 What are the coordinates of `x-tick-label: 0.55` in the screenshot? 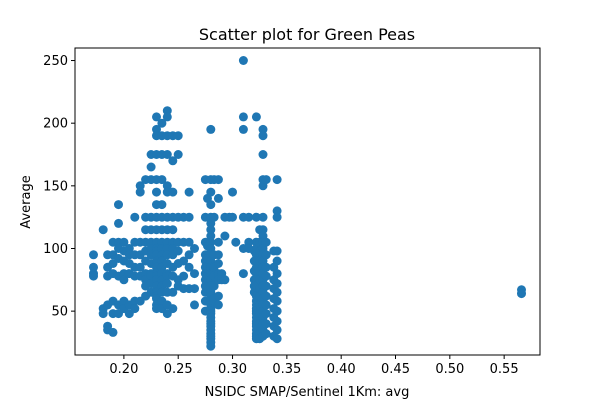 It's located at (504, 369).